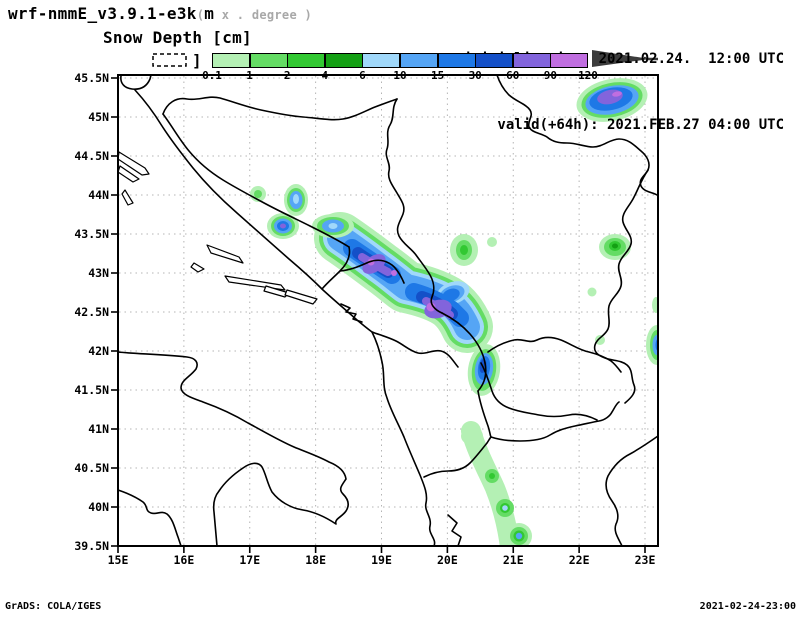 The height and width of the screenshot is (618, 800). I want to click on border-drina, so click(414, 206).